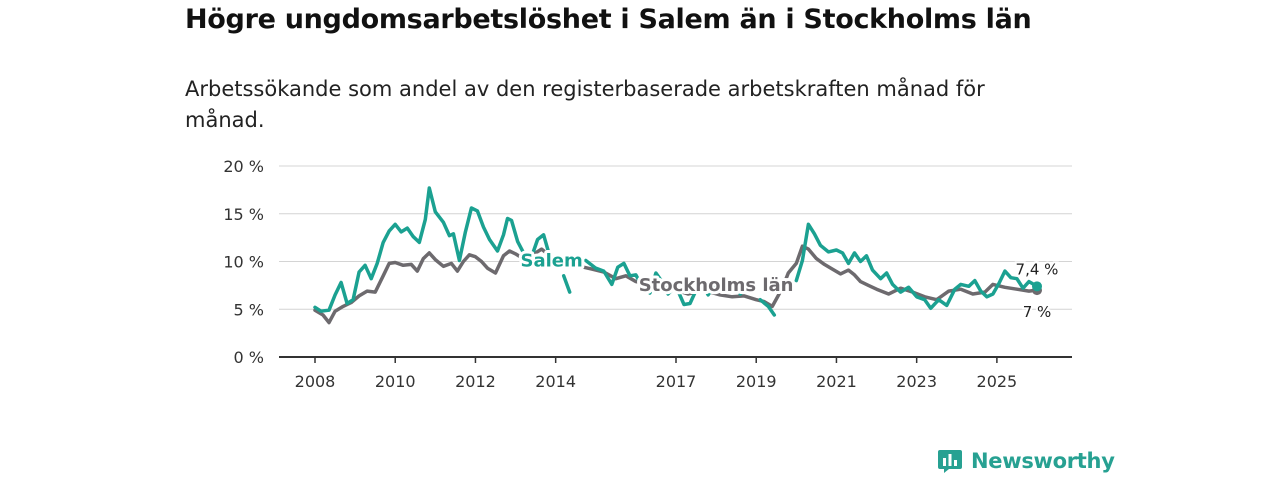  I want to click on y-tick-label: 20 %, so click(243, 166).